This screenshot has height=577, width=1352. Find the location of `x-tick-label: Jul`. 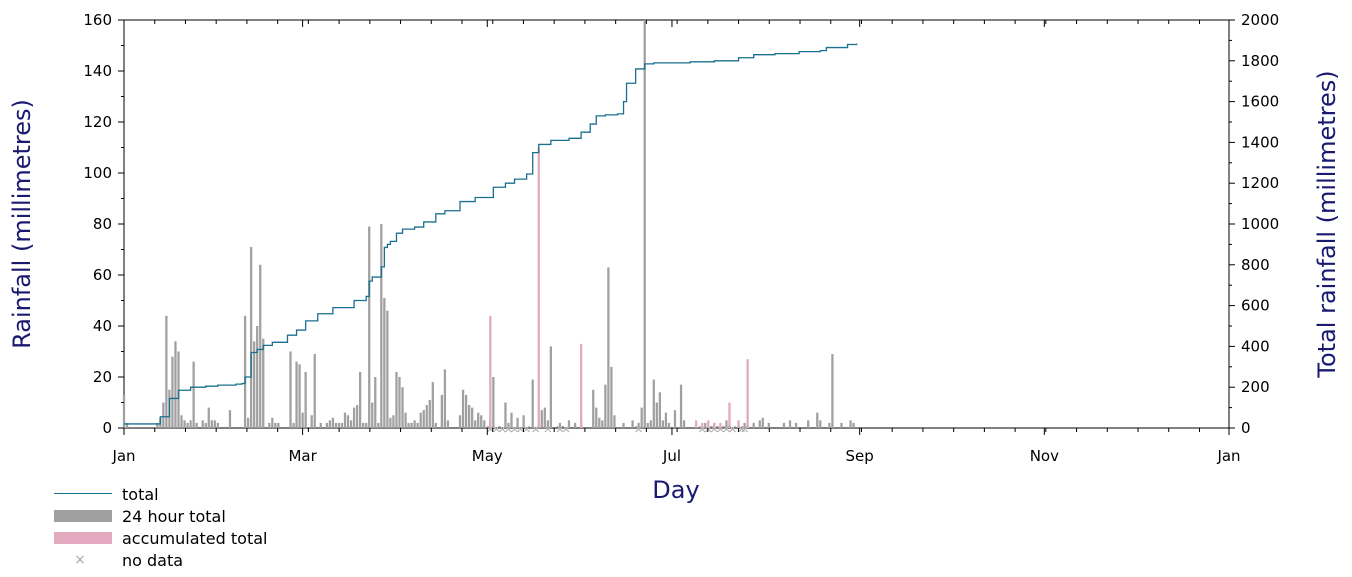

x-tick-label: Jul is located at coordinates (671, 456).